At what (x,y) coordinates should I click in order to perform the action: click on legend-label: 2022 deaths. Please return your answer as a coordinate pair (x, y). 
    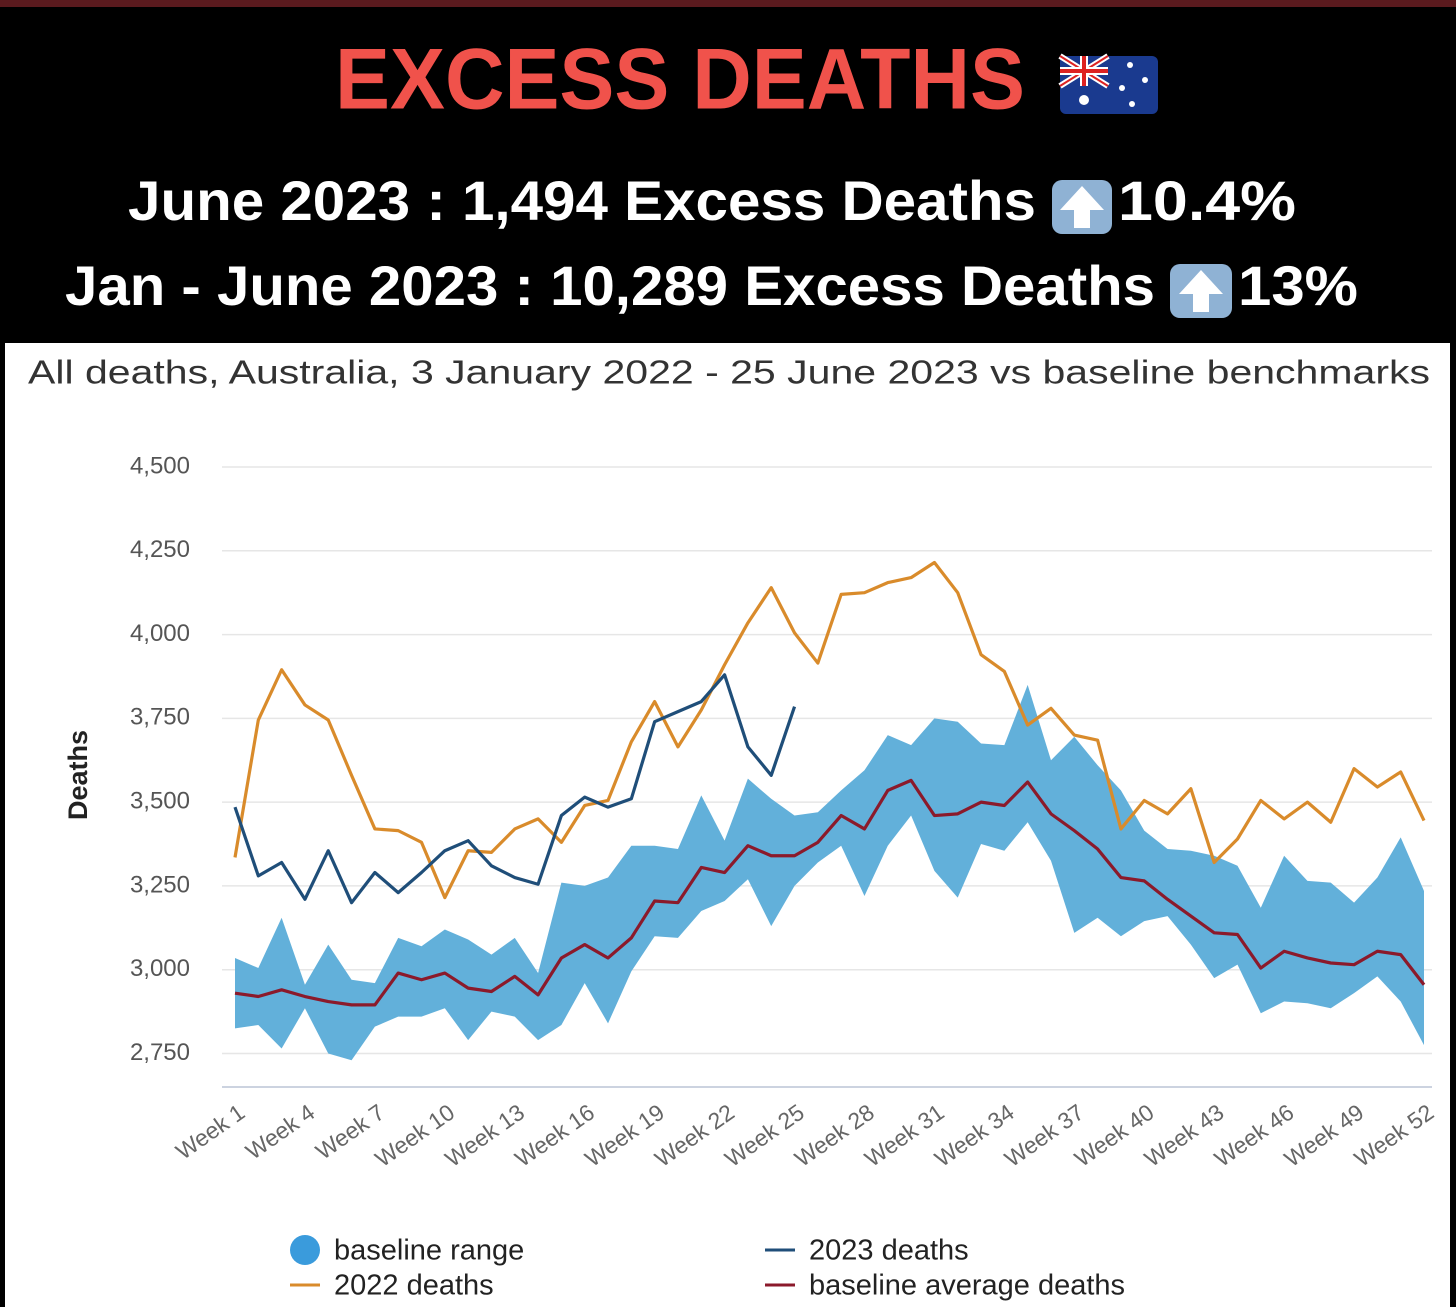
    Looking at the image, I should click on (414, 1286).